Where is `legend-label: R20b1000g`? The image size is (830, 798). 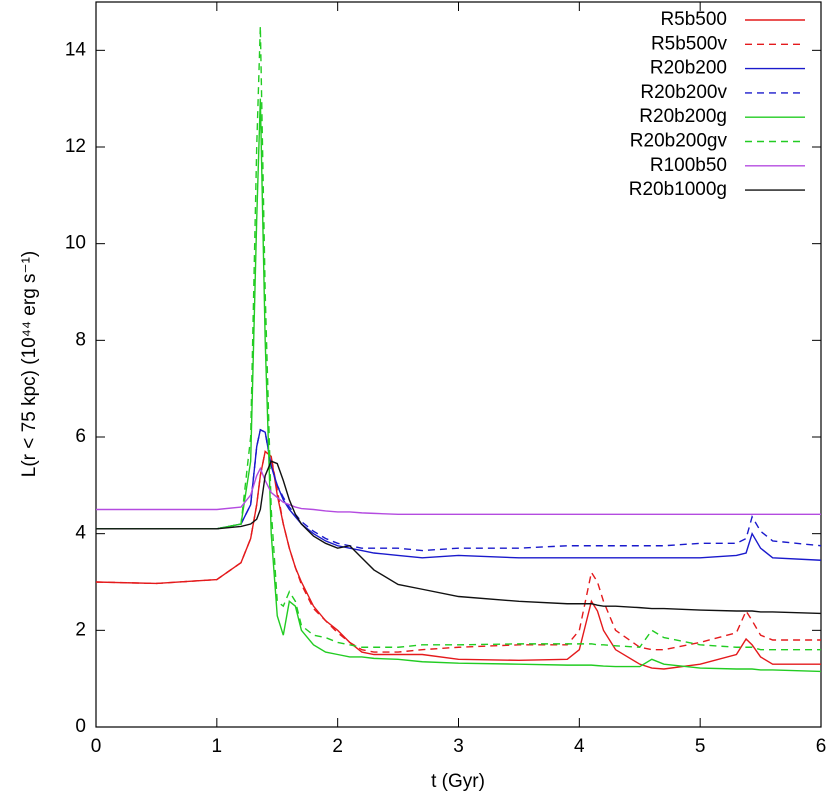
legend-label: R20b1000g is located at coordinates (678, 189).